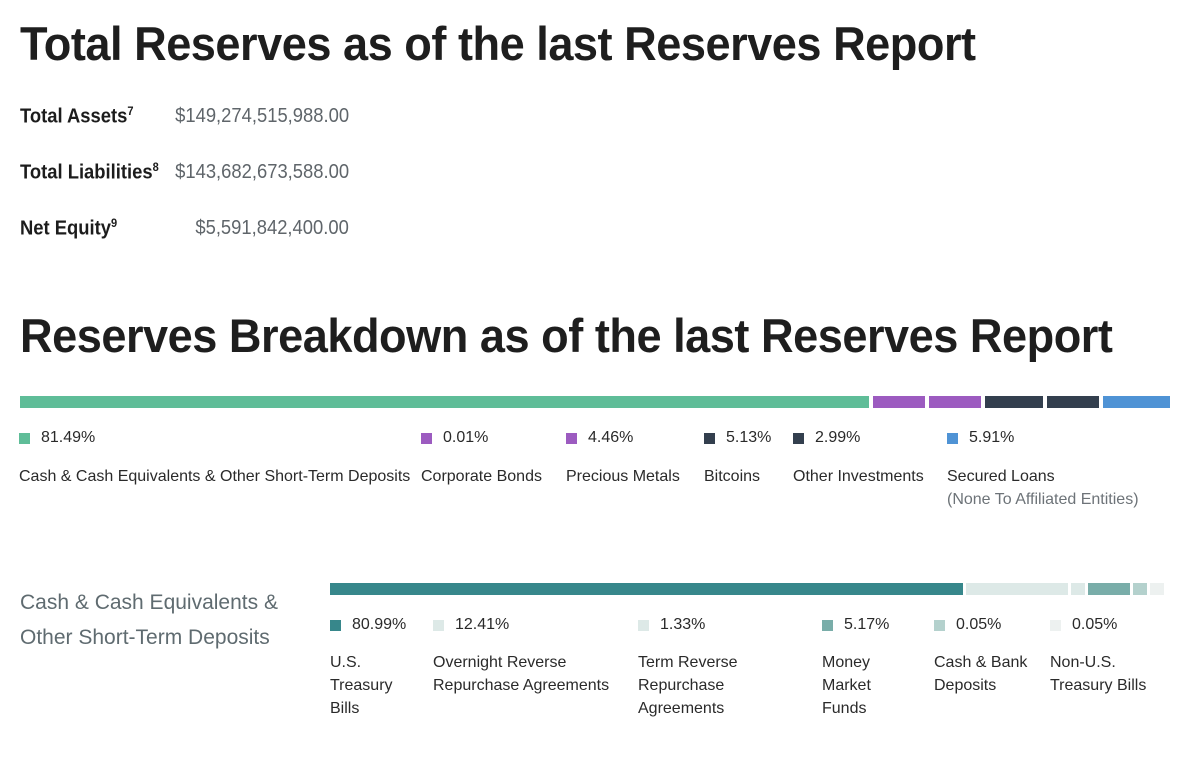  What do you see at coordinates (114, 223) in the screenshot?
I see `footnote-9: 9` at bounding box center [114, 223].